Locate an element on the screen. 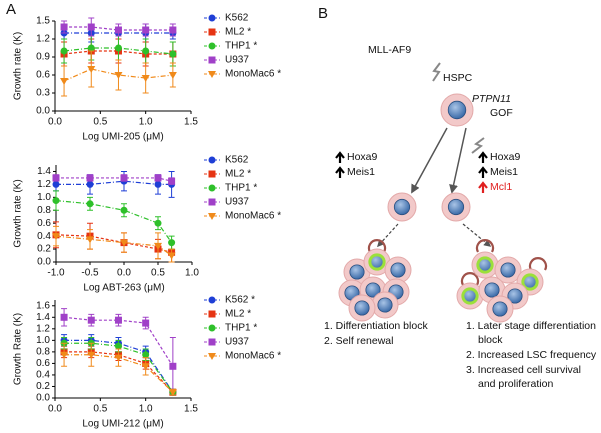  label: HSPC is located at coordinates (458, 78).